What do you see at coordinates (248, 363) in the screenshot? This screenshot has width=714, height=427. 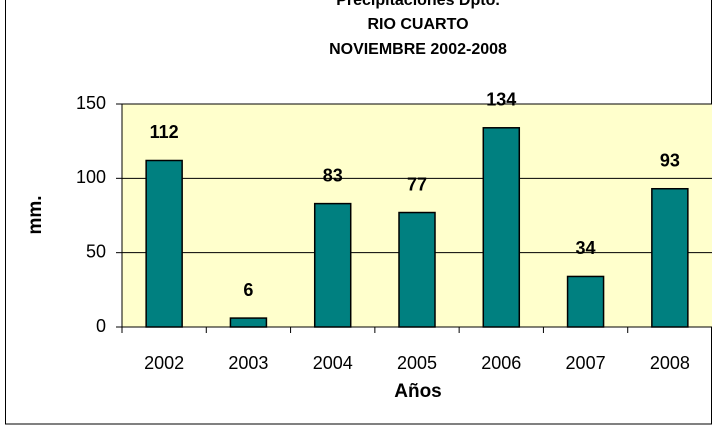 I see `x-tick-label: 2003` at bounding box center [248, 363].